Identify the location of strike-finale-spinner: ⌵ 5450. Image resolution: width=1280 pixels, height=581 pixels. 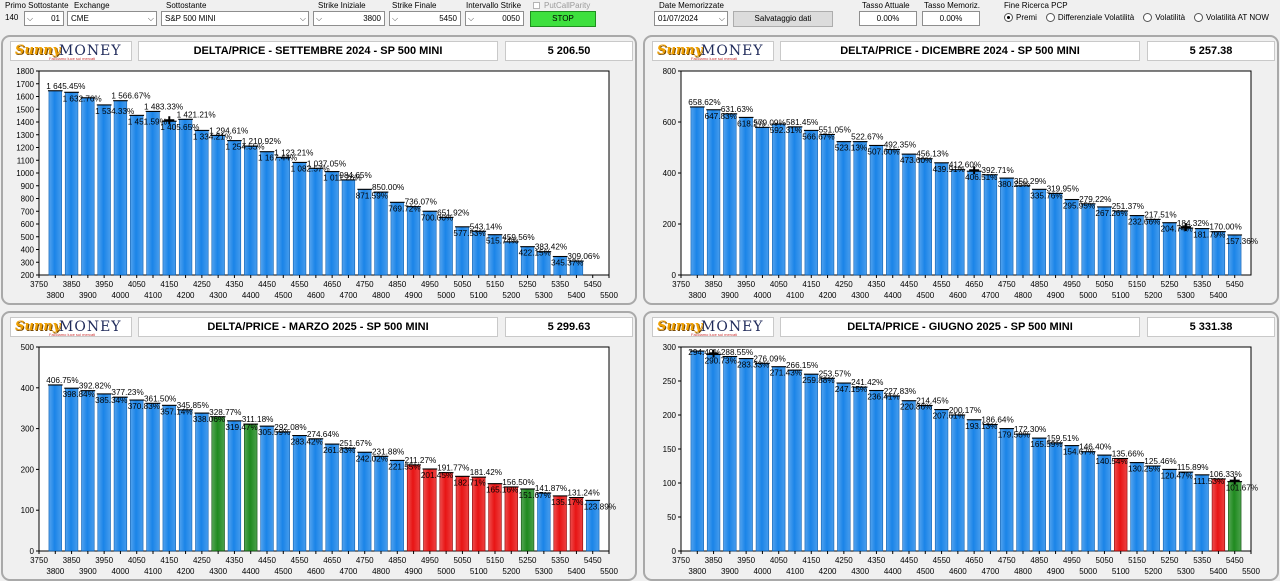
(425, 18).